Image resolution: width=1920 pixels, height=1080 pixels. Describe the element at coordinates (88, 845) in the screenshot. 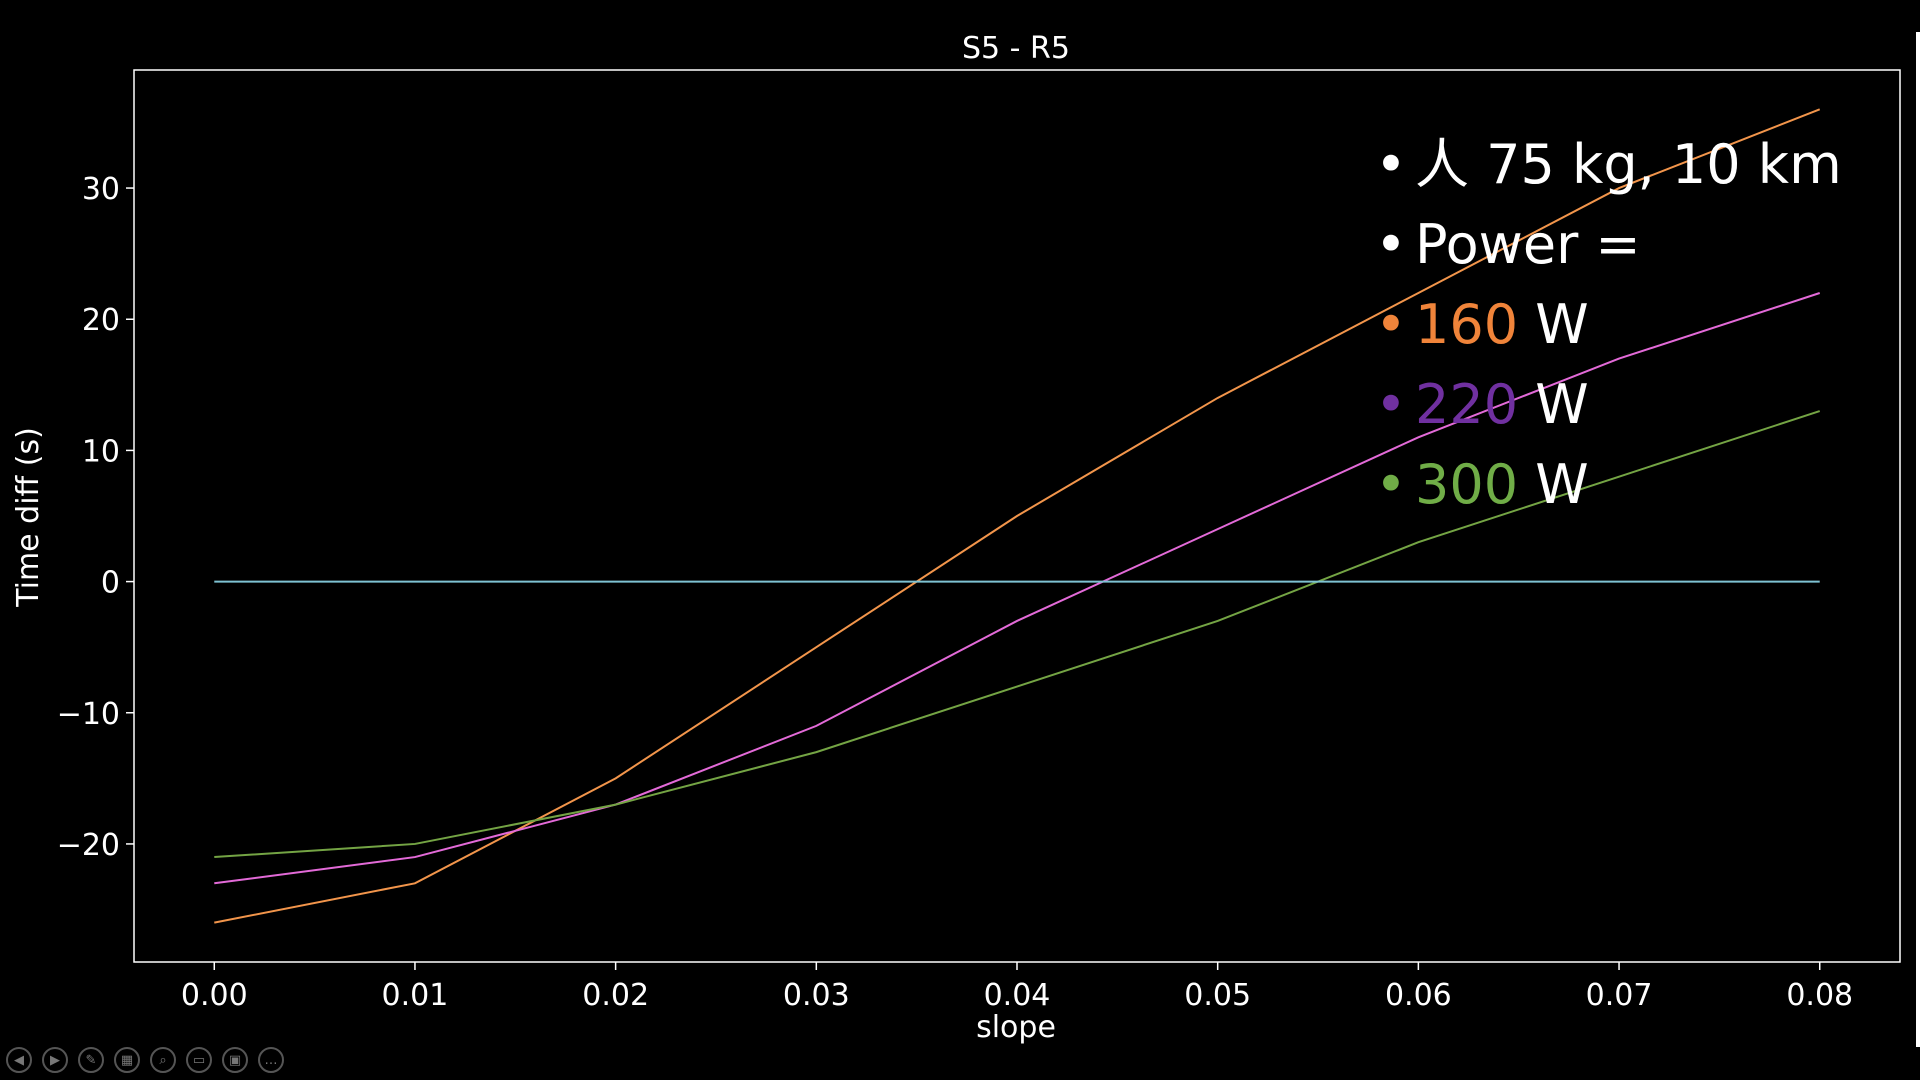

I see `y-tick-label: −20` at that location.